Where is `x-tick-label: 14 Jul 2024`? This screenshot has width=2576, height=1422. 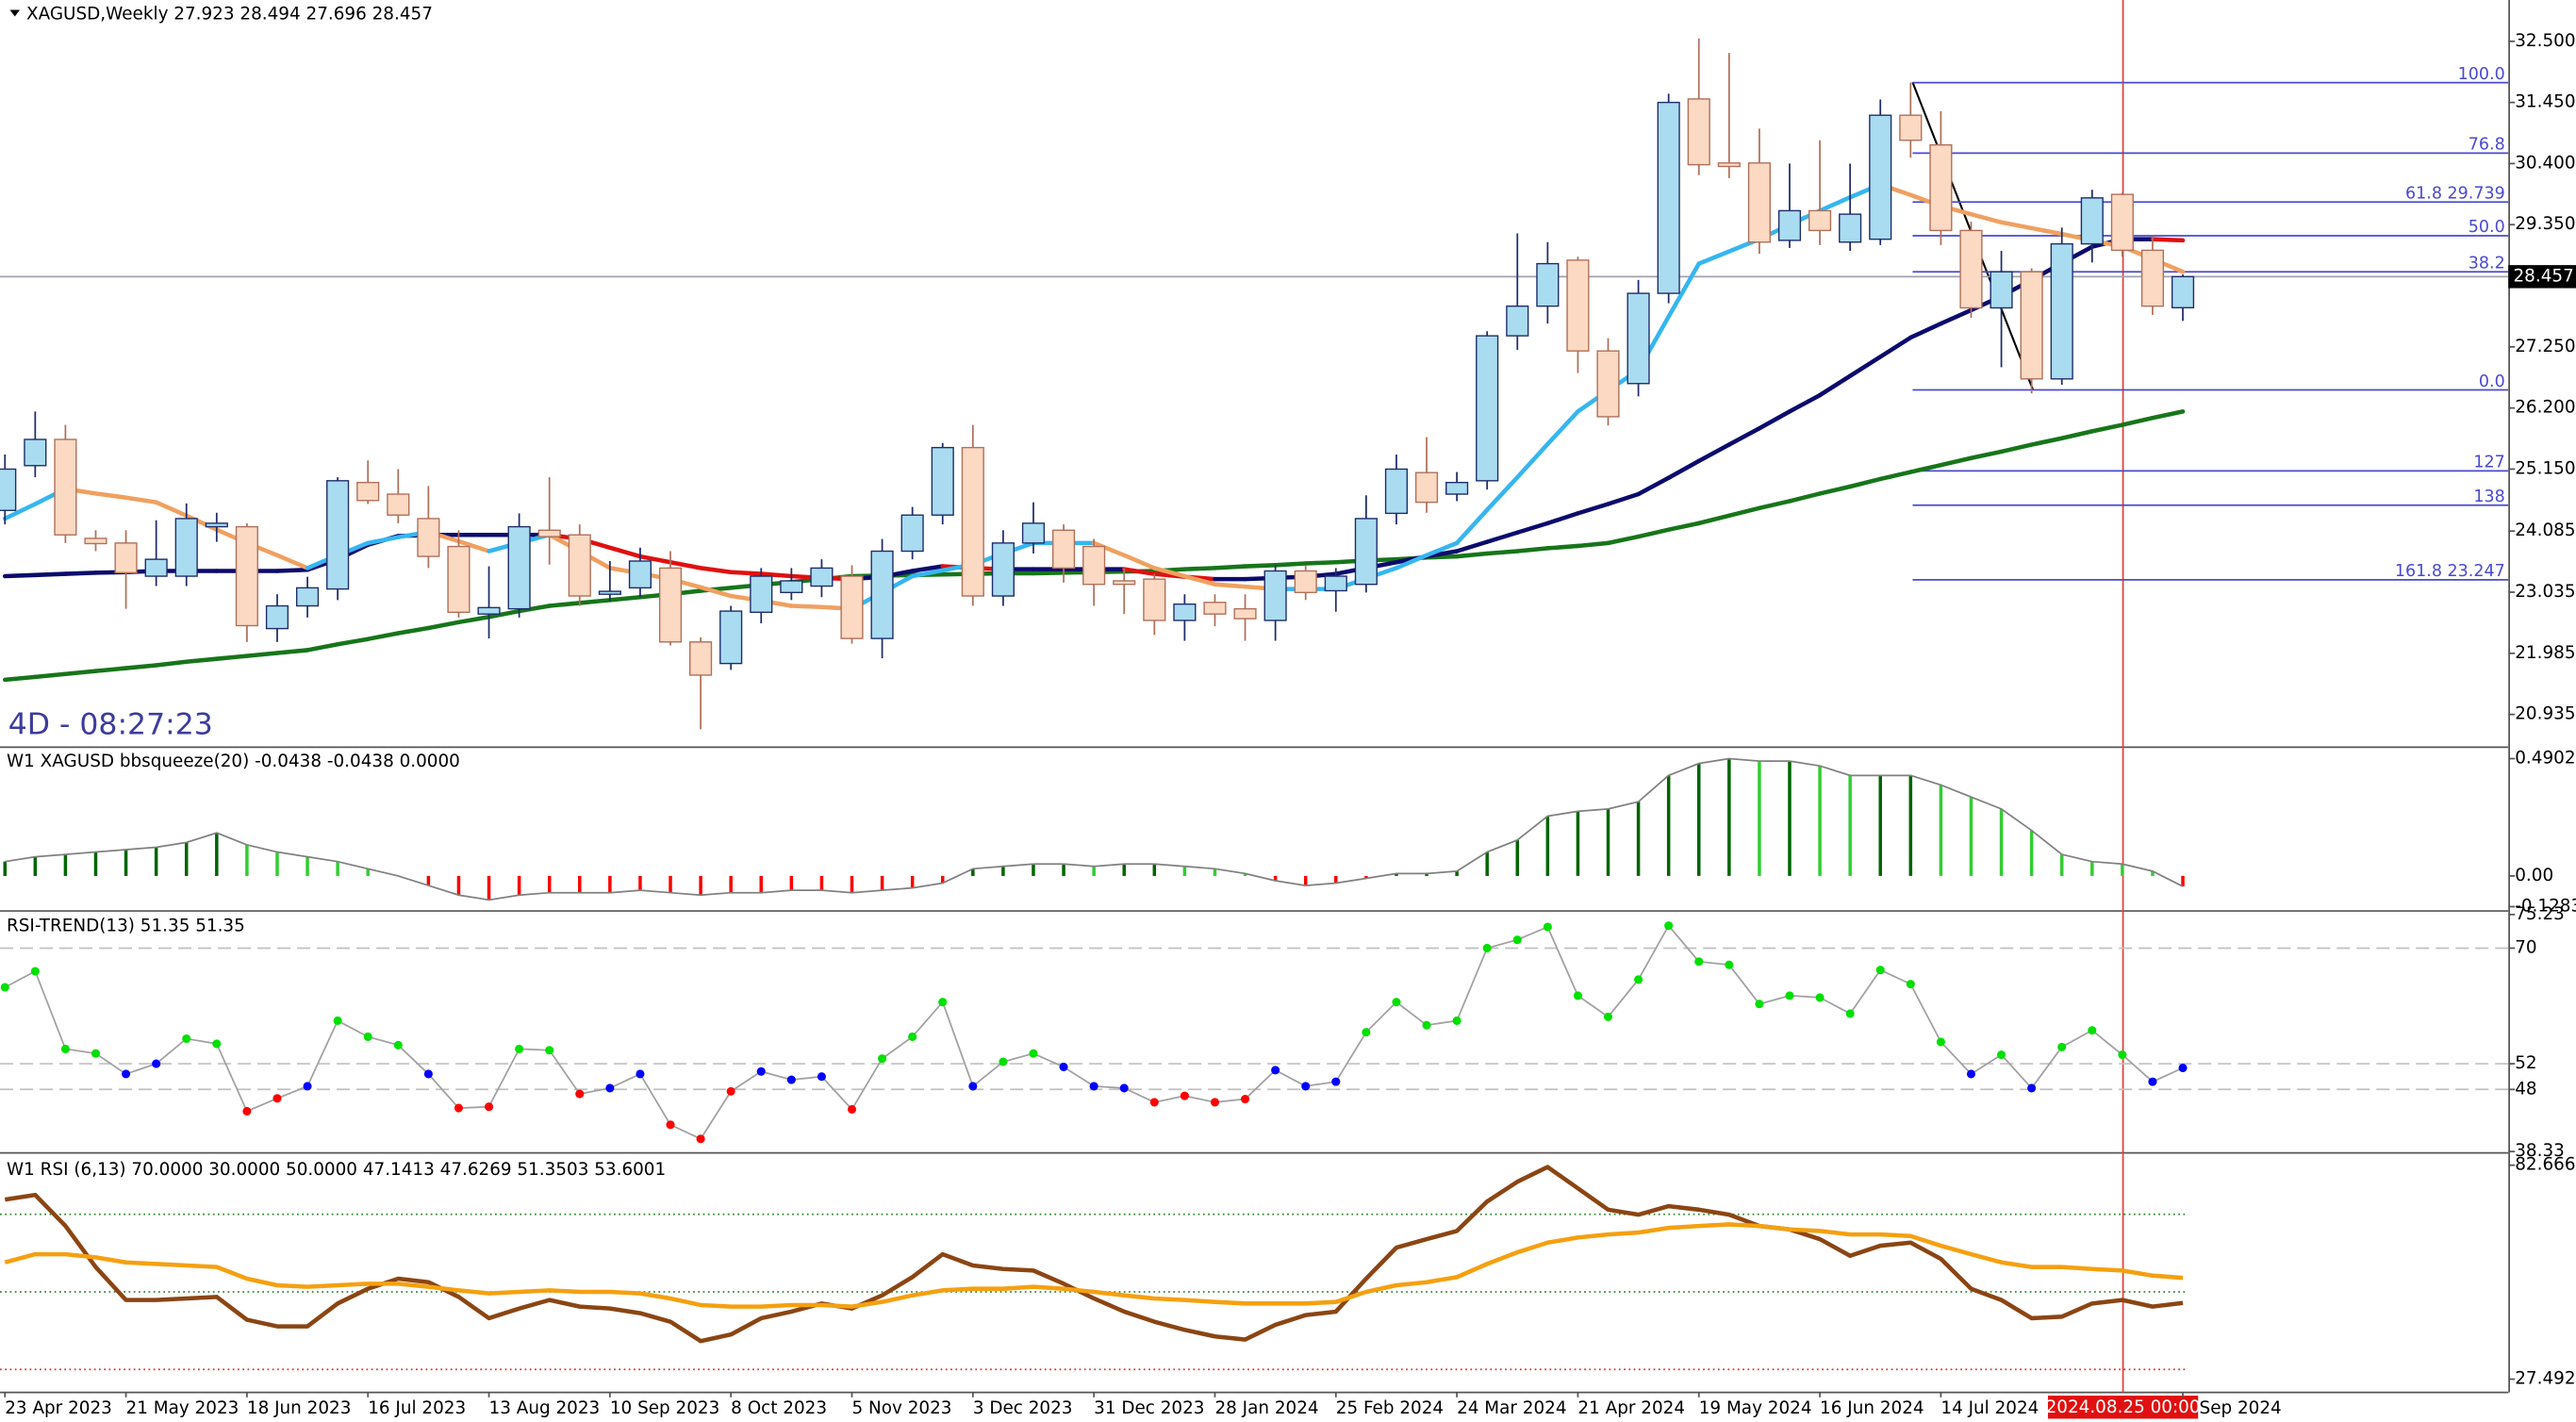
x-tick-label: 14 Jul 2024 is located at coordinates (1989, 1408).